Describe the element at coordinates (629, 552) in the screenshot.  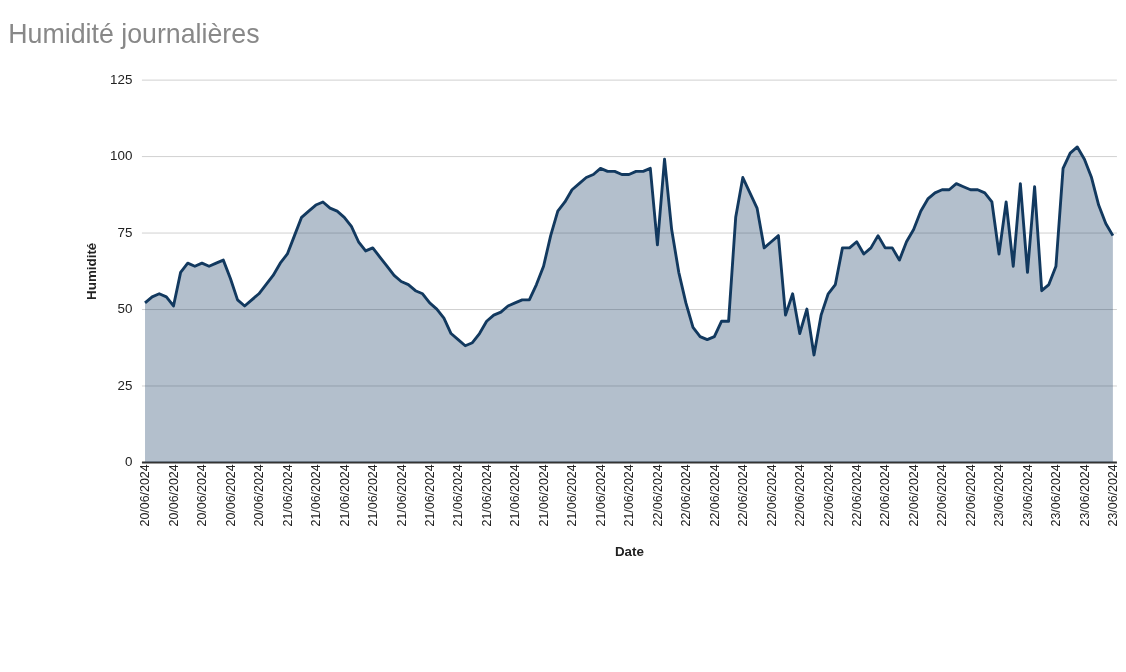
I see `x-axis-title: Date` at that location.